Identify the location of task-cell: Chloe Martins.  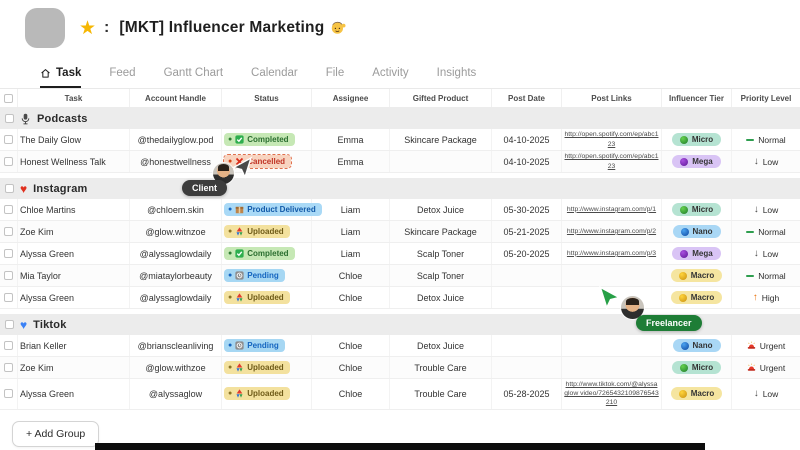
(74, 209).